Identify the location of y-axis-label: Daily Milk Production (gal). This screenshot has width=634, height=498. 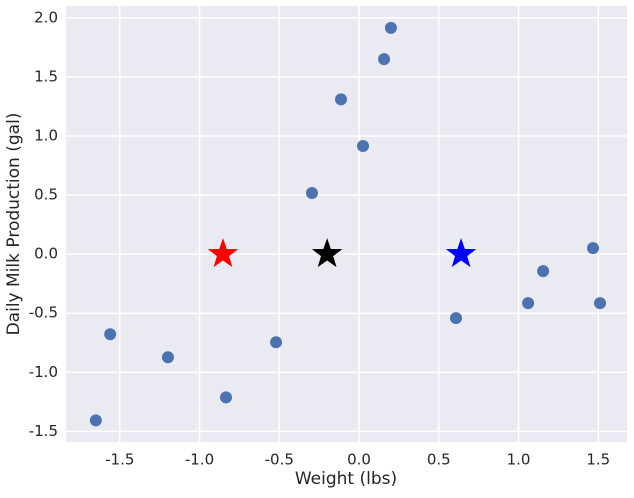
(14, 224).